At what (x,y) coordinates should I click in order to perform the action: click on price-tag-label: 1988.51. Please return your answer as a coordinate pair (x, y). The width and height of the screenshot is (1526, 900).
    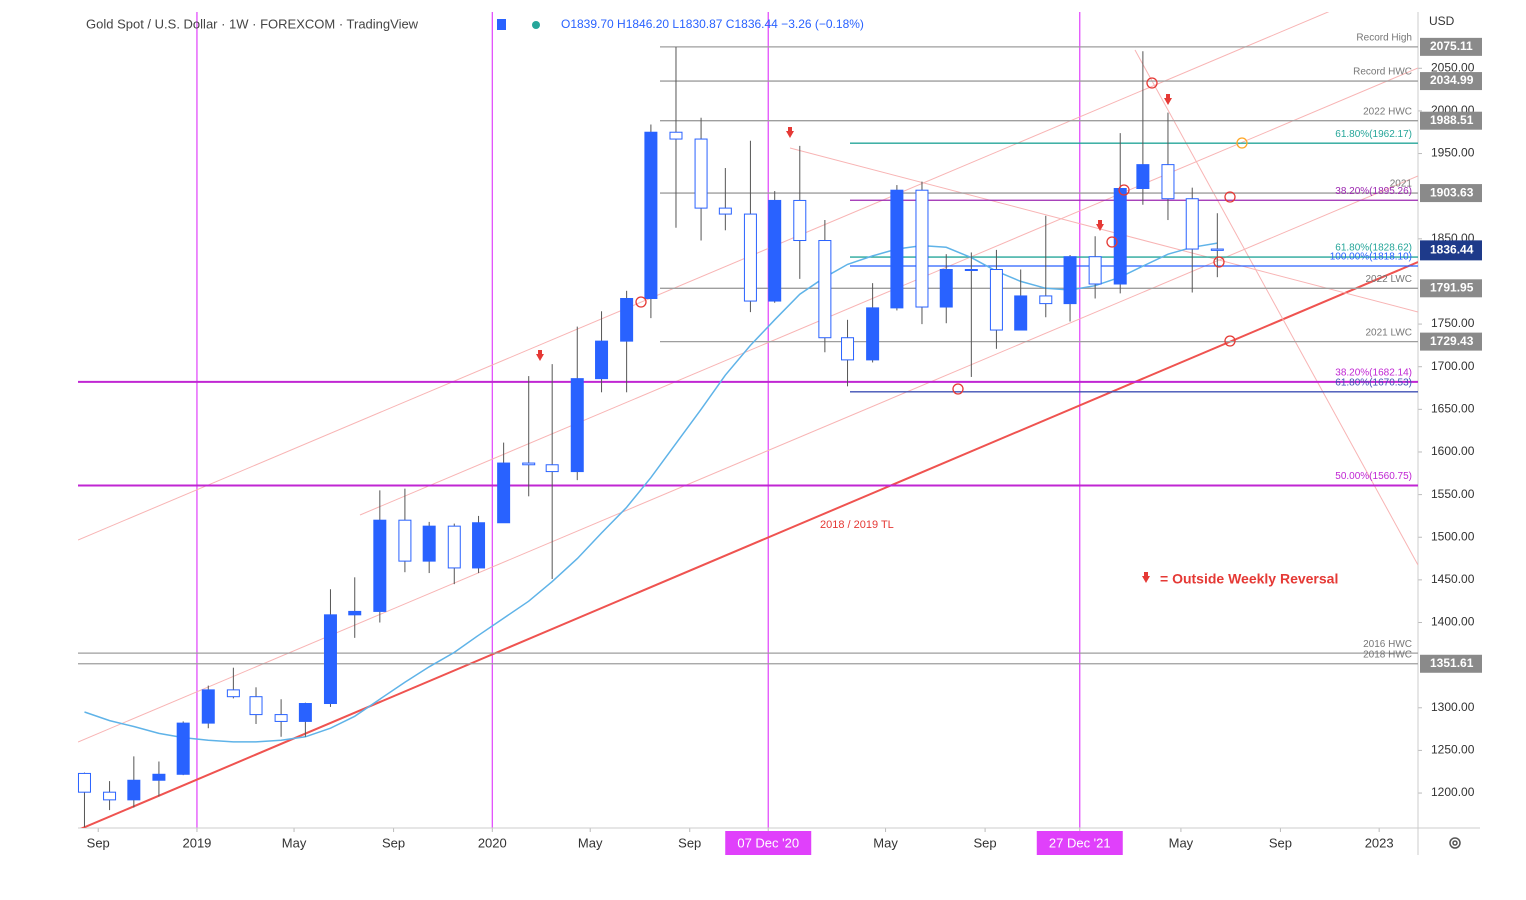
    Looking at the image, I should click on (1452, 120).